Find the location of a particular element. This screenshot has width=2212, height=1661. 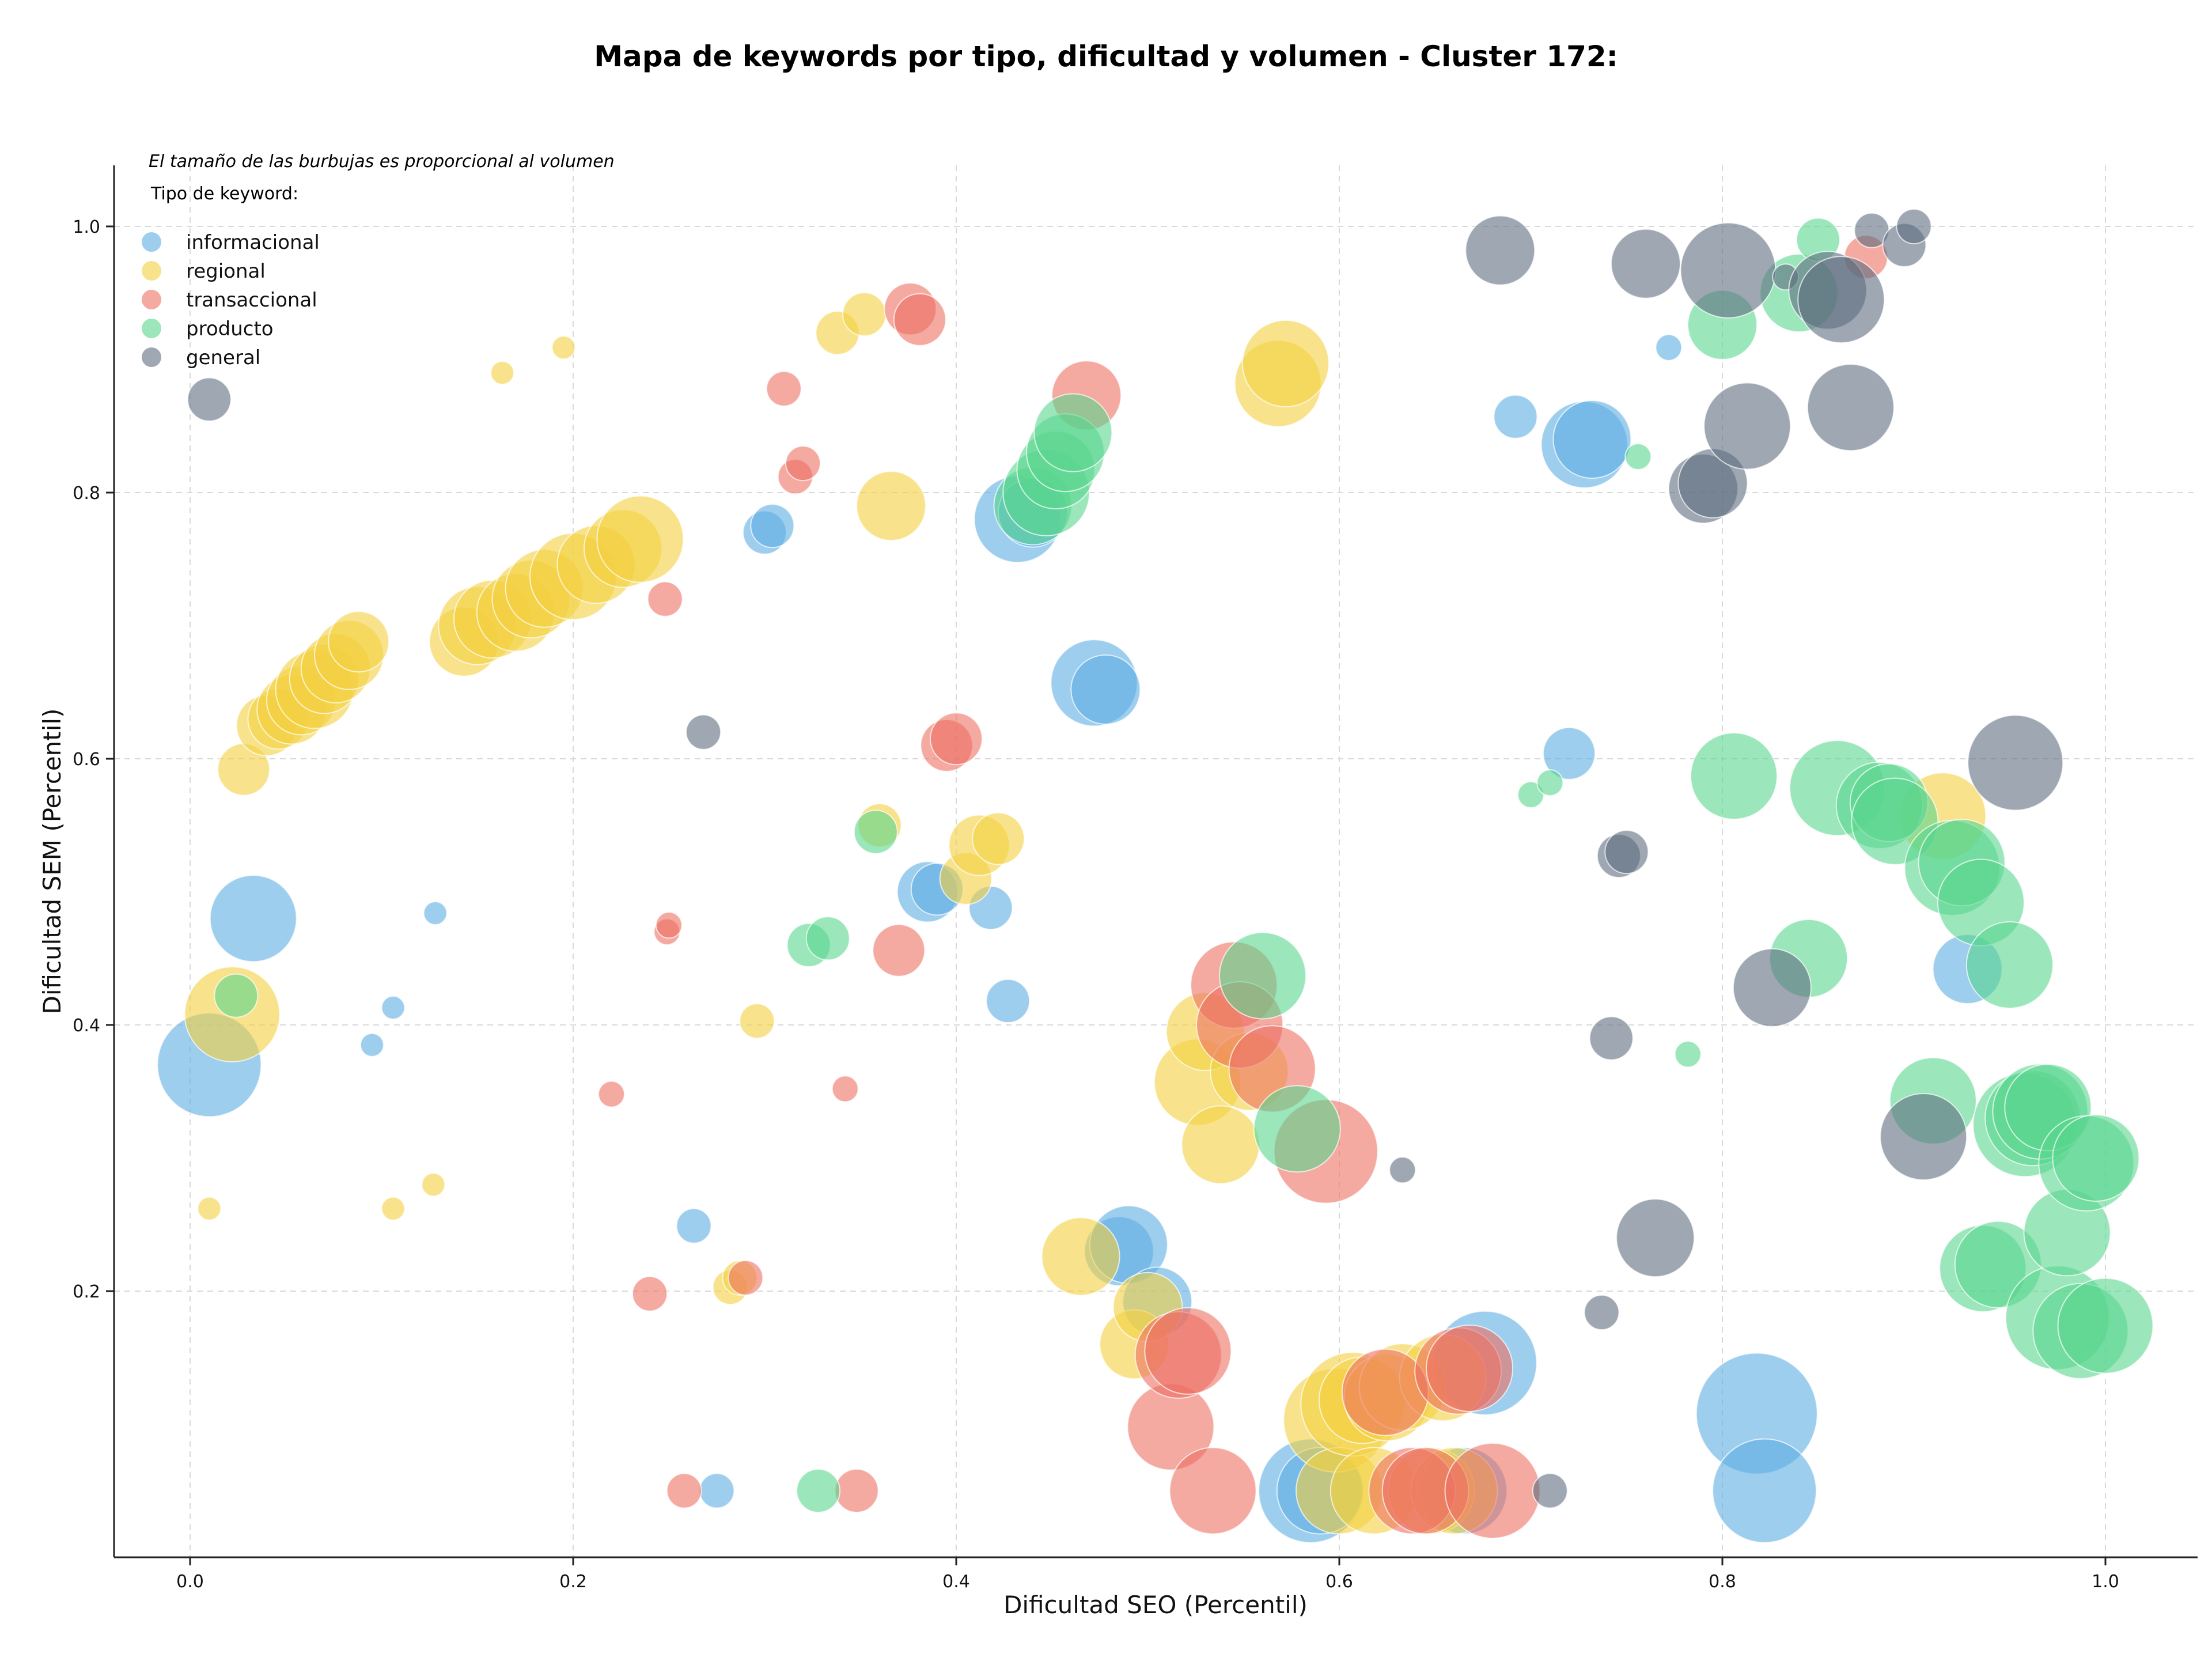

legend-label-producto: producto is located at coordinates (230, 328).